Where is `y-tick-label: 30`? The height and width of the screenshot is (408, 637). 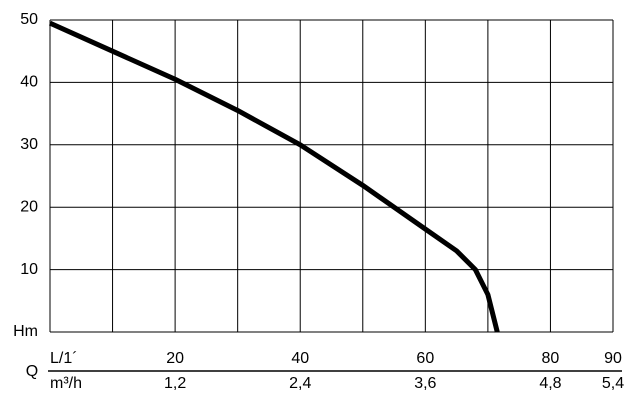 y-tick-label: 30 is located at coordinates (29, 144).